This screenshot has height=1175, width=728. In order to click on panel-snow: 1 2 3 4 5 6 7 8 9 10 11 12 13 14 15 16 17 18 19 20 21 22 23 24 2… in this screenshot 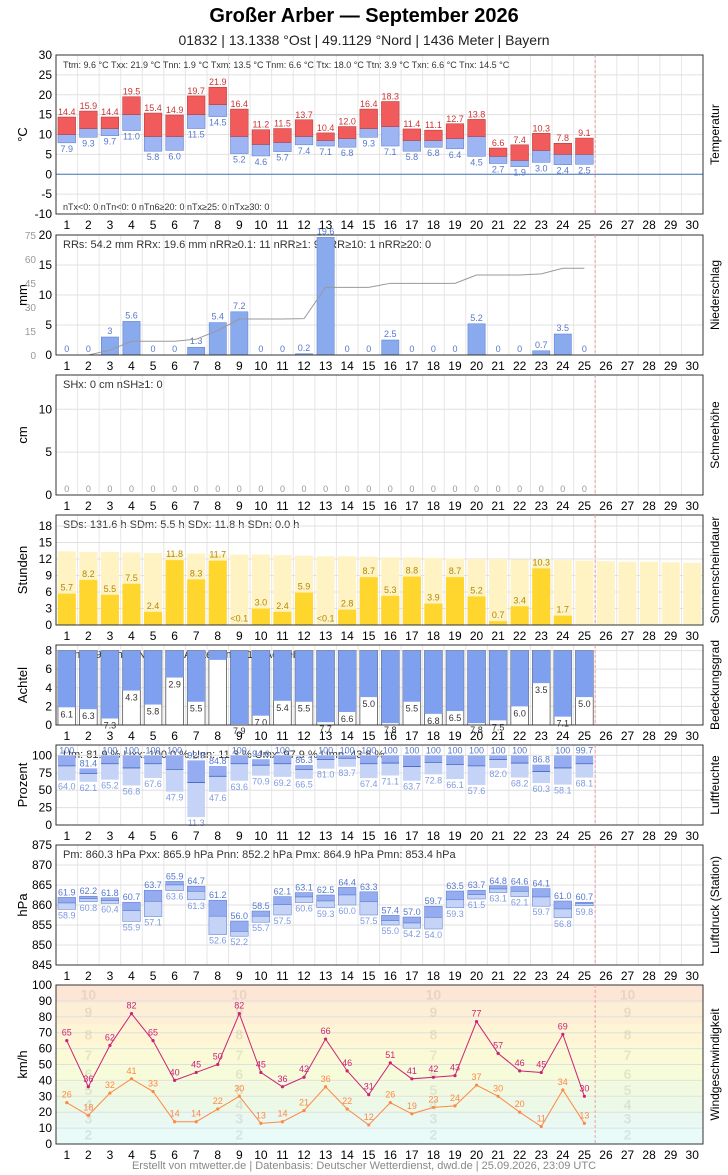, I will do `click(368, 443)`.